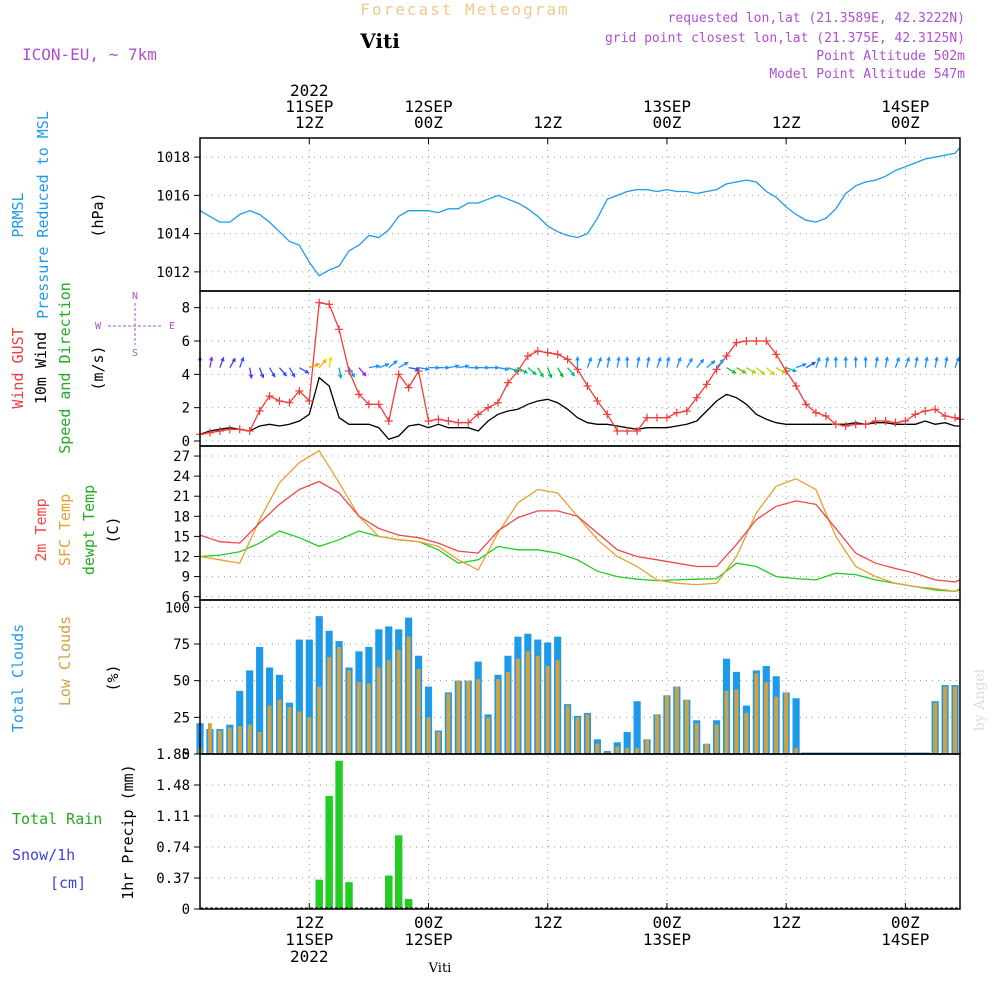 This screenshot has width=1000, height=1000. What do you see at coordinates (186, 598) in the screenshot?
I see `y-tick-label: 6` at bounding box center [186, 598].